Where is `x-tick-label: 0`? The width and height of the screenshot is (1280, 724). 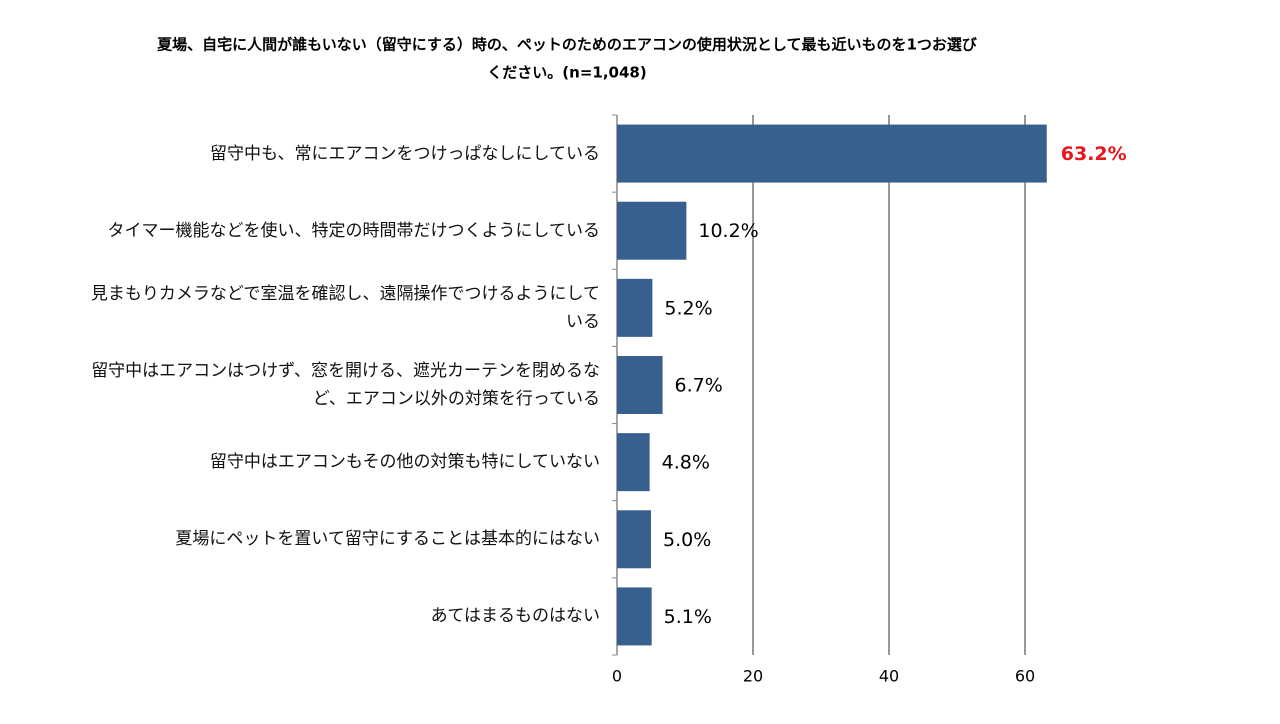 x-tick-label: 0 is located at coordinates (617, 676).